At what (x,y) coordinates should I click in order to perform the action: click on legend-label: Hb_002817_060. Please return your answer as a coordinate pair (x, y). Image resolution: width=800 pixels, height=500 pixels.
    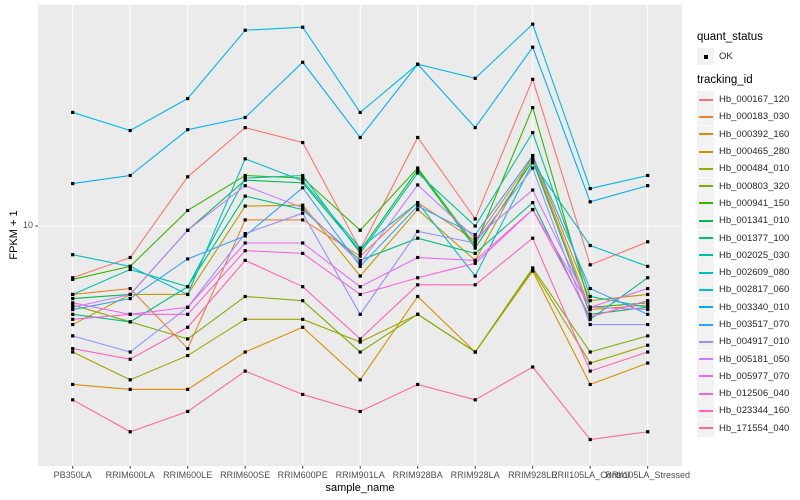
    Looking at the image, I should click on (754, 290).